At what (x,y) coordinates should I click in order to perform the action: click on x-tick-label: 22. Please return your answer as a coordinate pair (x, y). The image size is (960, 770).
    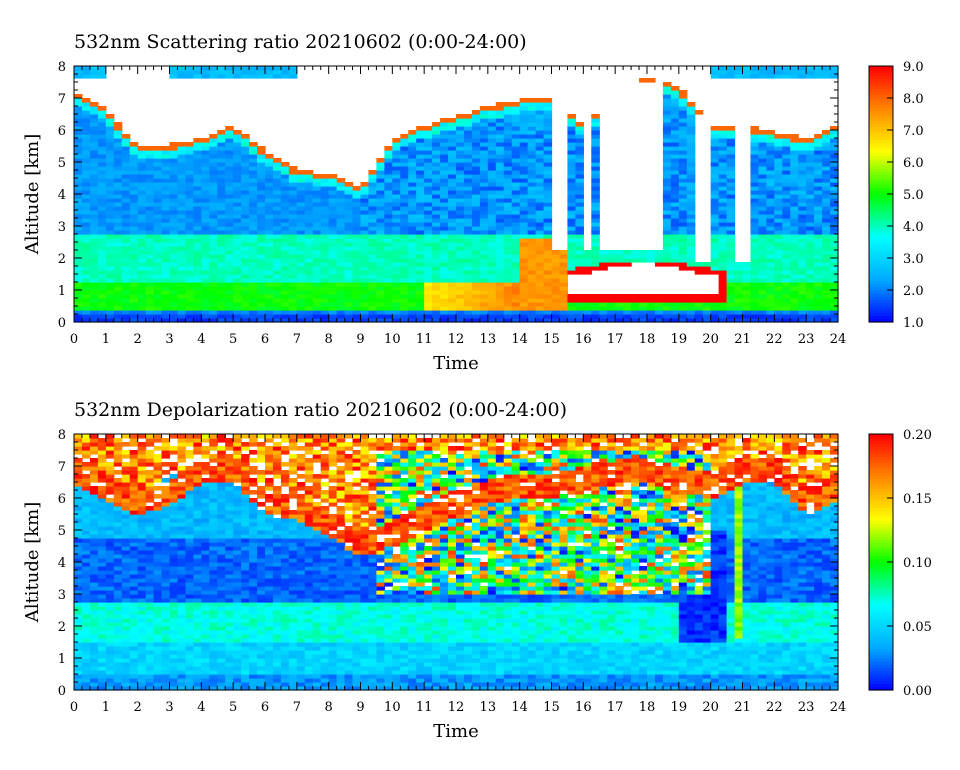
    Looking at the image, I should click on (774, 339).